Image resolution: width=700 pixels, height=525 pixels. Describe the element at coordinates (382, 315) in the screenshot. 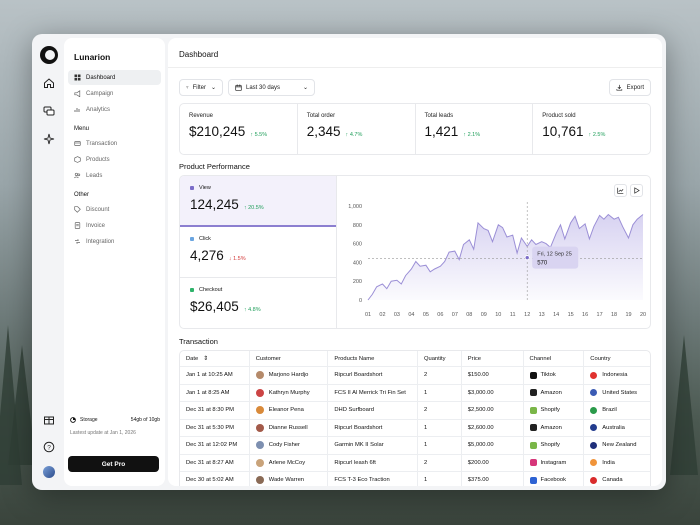

I see `x-tick-label: 02` at that location.